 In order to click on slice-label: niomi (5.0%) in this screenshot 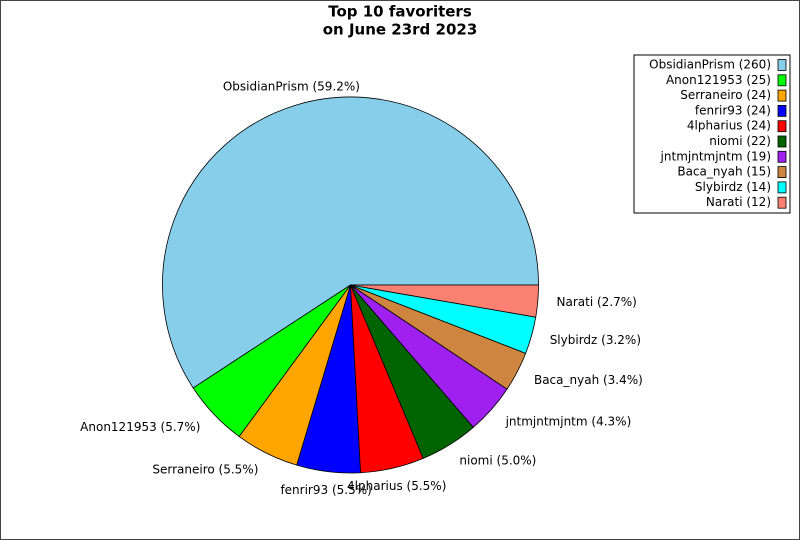, I will do `click(497, 460)`.